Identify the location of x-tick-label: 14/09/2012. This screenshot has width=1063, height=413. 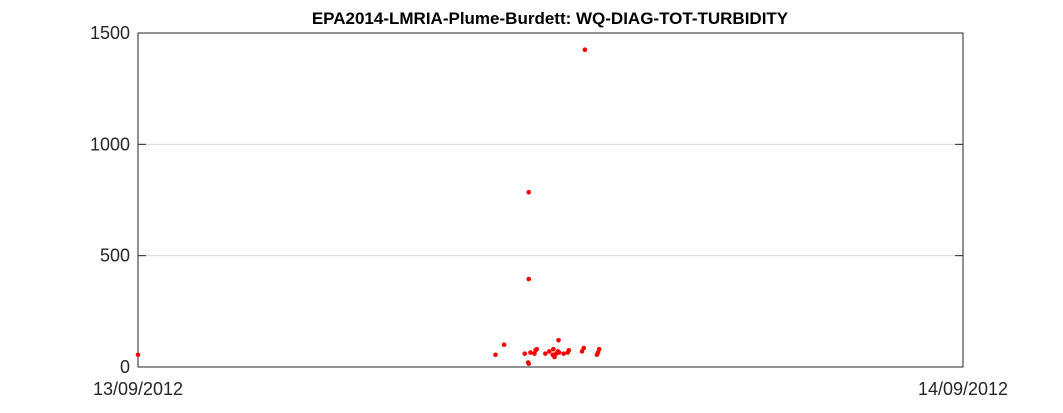
(963, 389).